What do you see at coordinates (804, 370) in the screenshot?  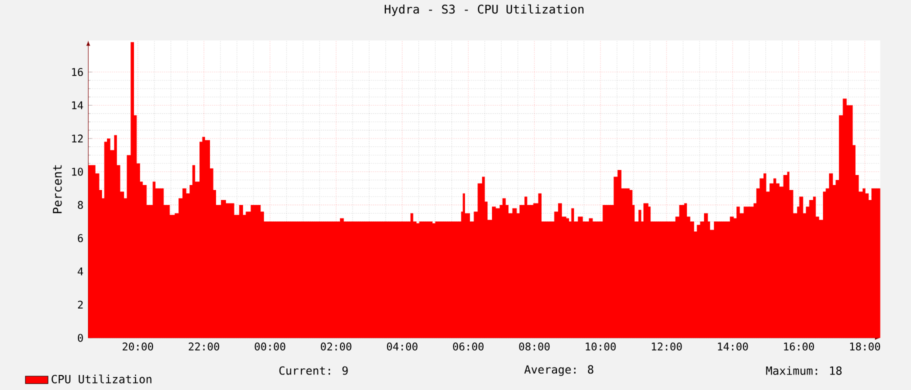 I see `text: Maximum: 18` at bounding box center [804, 370].